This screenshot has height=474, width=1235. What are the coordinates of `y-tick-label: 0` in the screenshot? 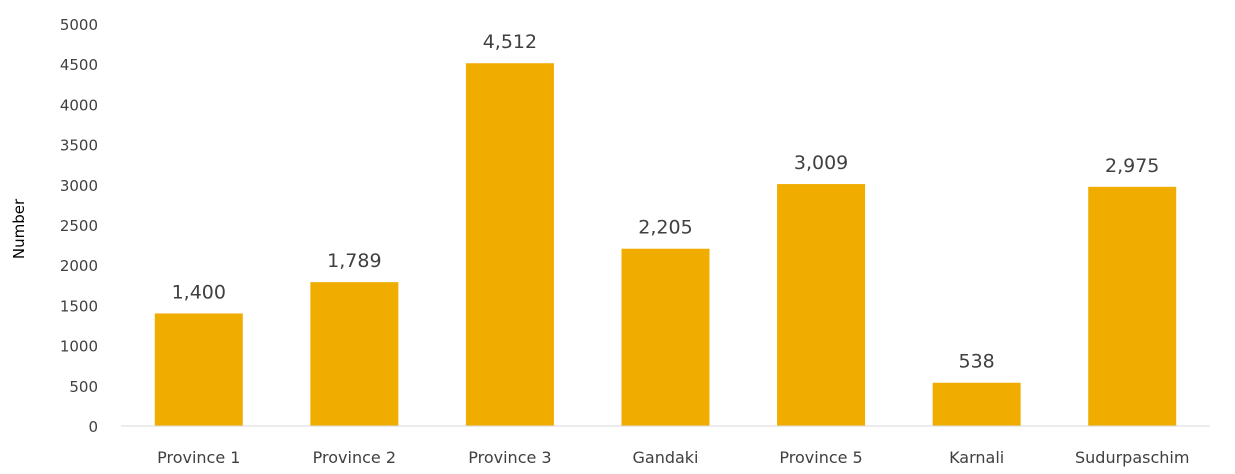 It's located at (93, 427).